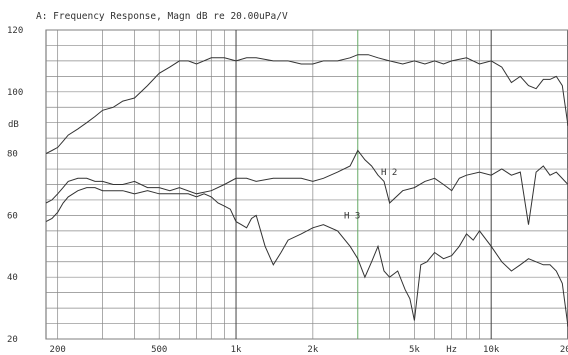  Describe the element at coordinates (13, 125) in the screenshot. I see `y-axis-label: dB` at that location.